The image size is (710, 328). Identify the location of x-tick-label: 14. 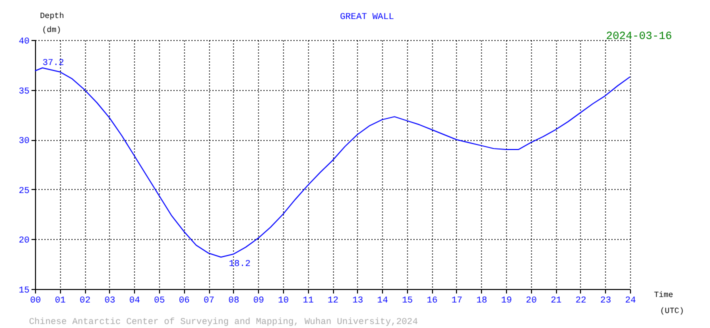
(382, 301).